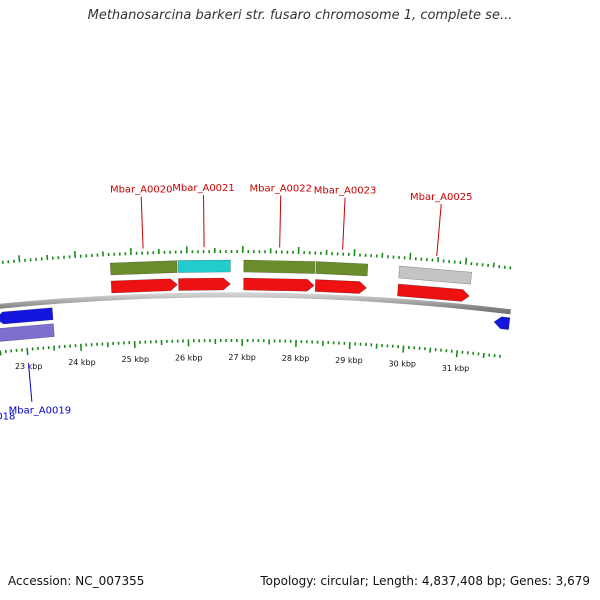  Describe the element at coordinates (203, 188) in the screenshot. I see `gene-label-text: Mbar_A0021` at that location.